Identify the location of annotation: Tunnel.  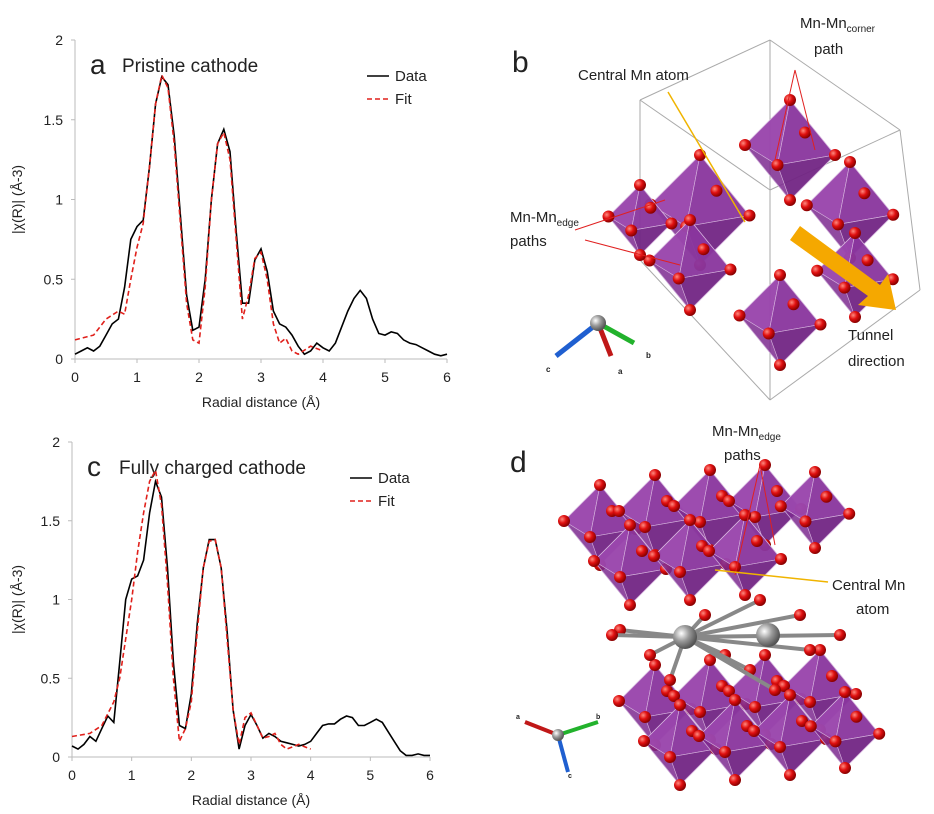
(870, 335).